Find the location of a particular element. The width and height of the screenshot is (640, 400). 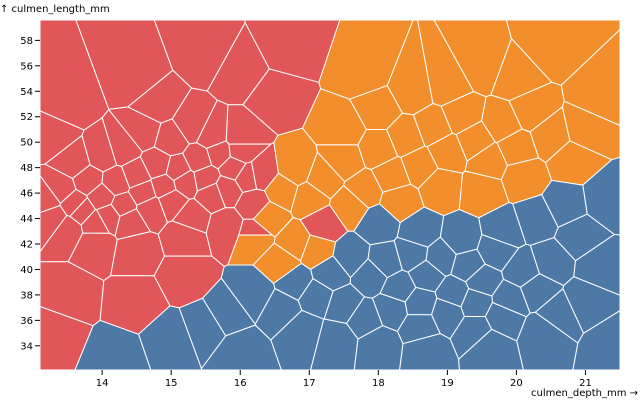

x-tick-label: 15 is located at coordinates (171, 383).